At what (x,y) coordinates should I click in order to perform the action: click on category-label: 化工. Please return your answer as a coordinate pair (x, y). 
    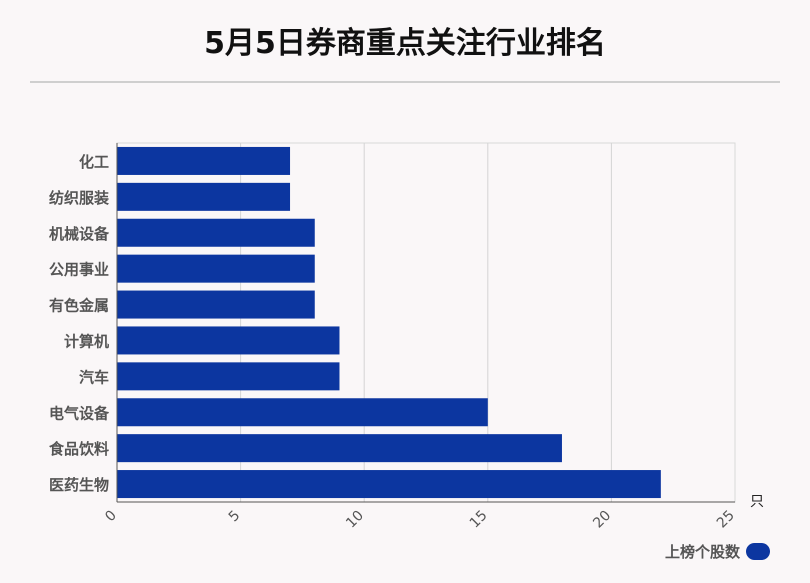
    Looking at the image, I should click on (94, 162).